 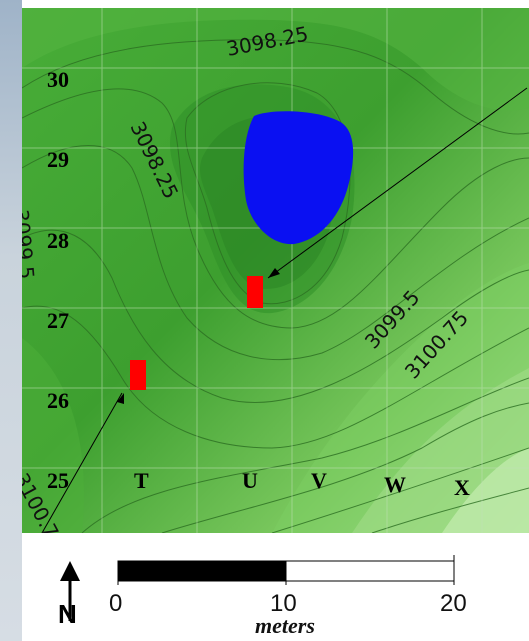 What do you see at coordinates (115, 603) in the screenshot?
I see `scale-tick-0: 0` at bounding box center [115, 603].